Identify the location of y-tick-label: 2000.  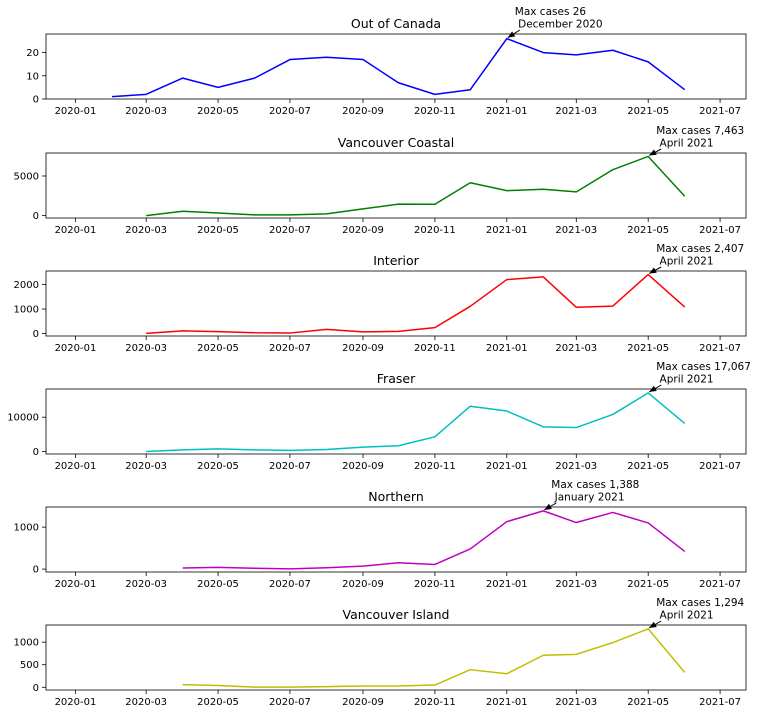
(26, 285).